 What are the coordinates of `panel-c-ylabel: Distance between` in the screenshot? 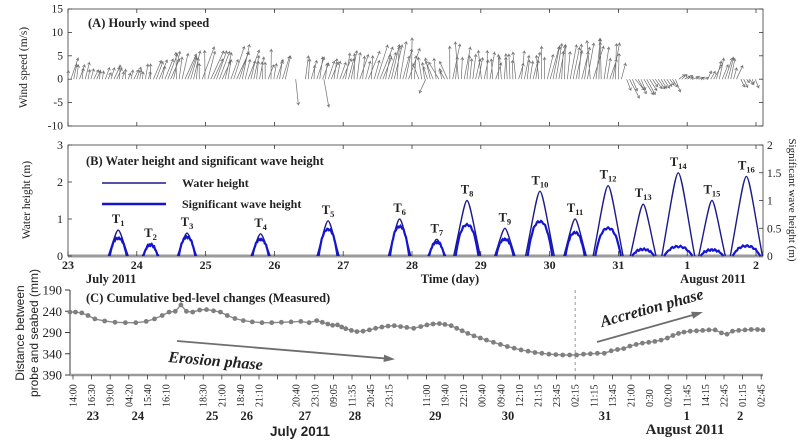 It's located at (20, 332).